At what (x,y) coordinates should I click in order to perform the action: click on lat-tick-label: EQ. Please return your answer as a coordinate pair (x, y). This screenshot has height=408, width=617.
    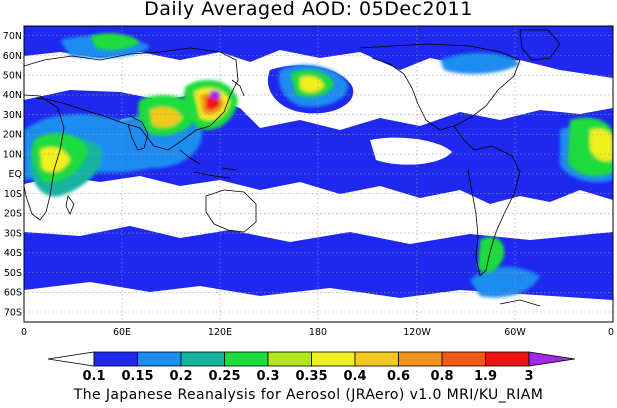
    Looking at the image, I should click on (15, 174).